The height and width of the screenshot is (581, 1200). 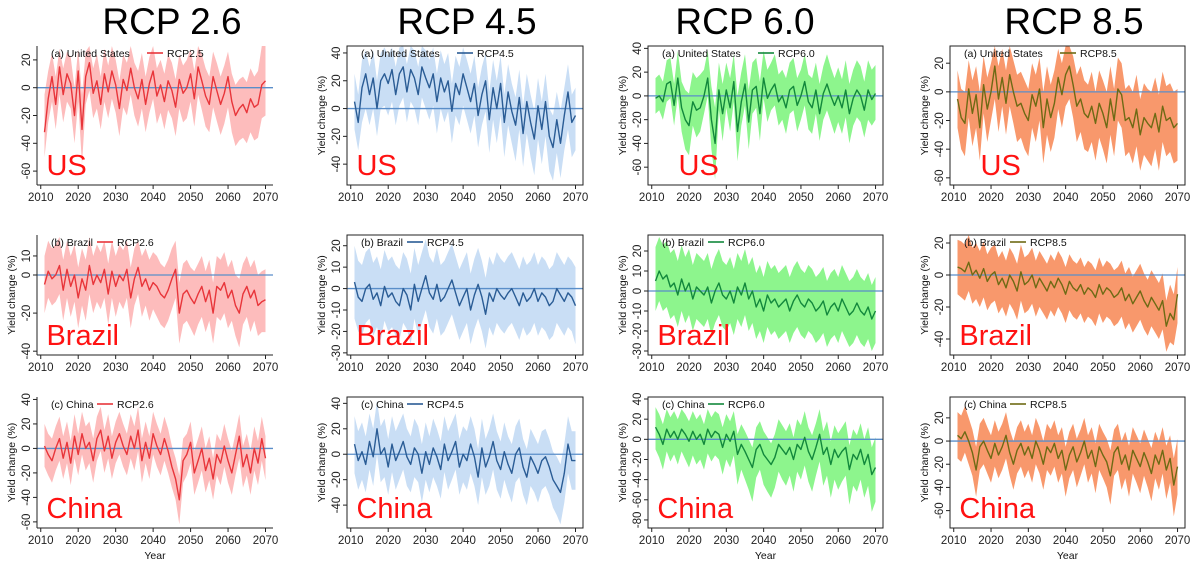 What do you see at coordinates (185, 54) in the screenshot?
I see `legend-label: RCP2.5` at bounding box center [185, 54].